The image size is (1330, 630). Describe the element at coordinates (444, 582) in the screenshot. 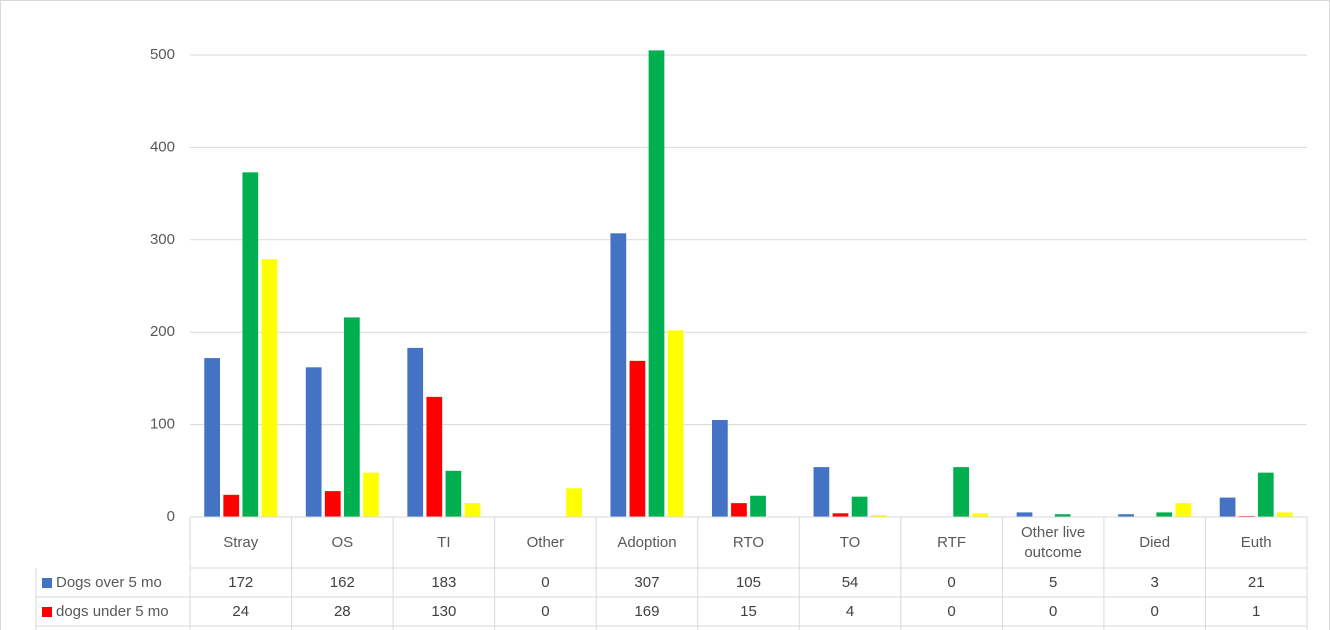

I see `table-value: 183` at that location.